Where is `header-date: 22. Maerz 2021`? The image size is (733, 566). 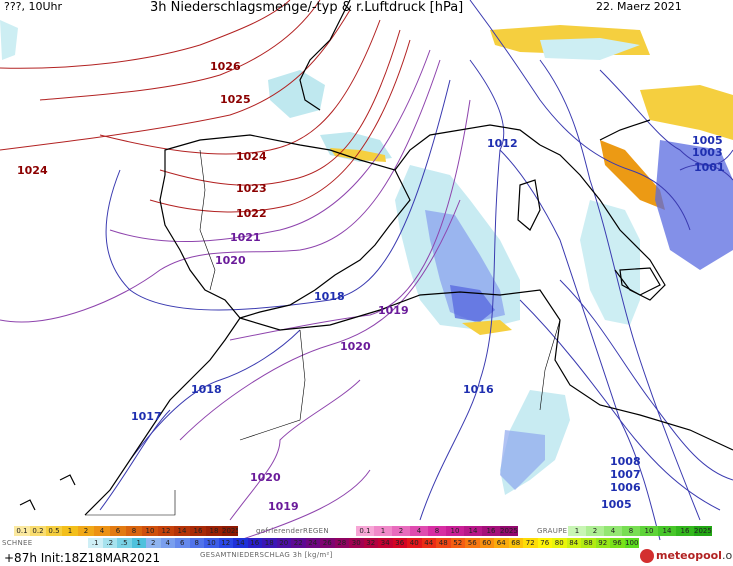 header-date: 22. Maerz 2021 is located at coordinates (639, 6).